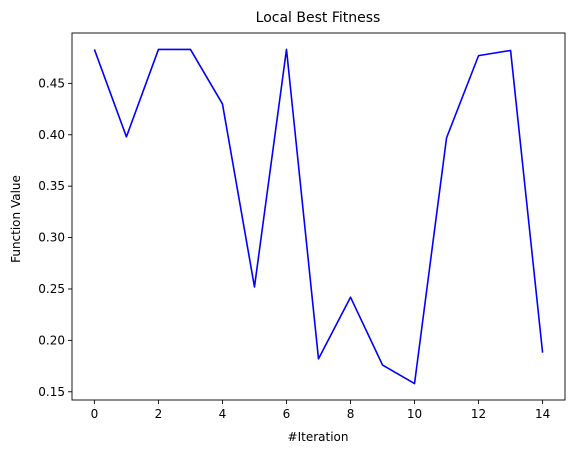 The image size is (576, 453). Describe the element at coordinates (16, 219) in the screenshot. I see `y-axis-label: Function Value` at that location.